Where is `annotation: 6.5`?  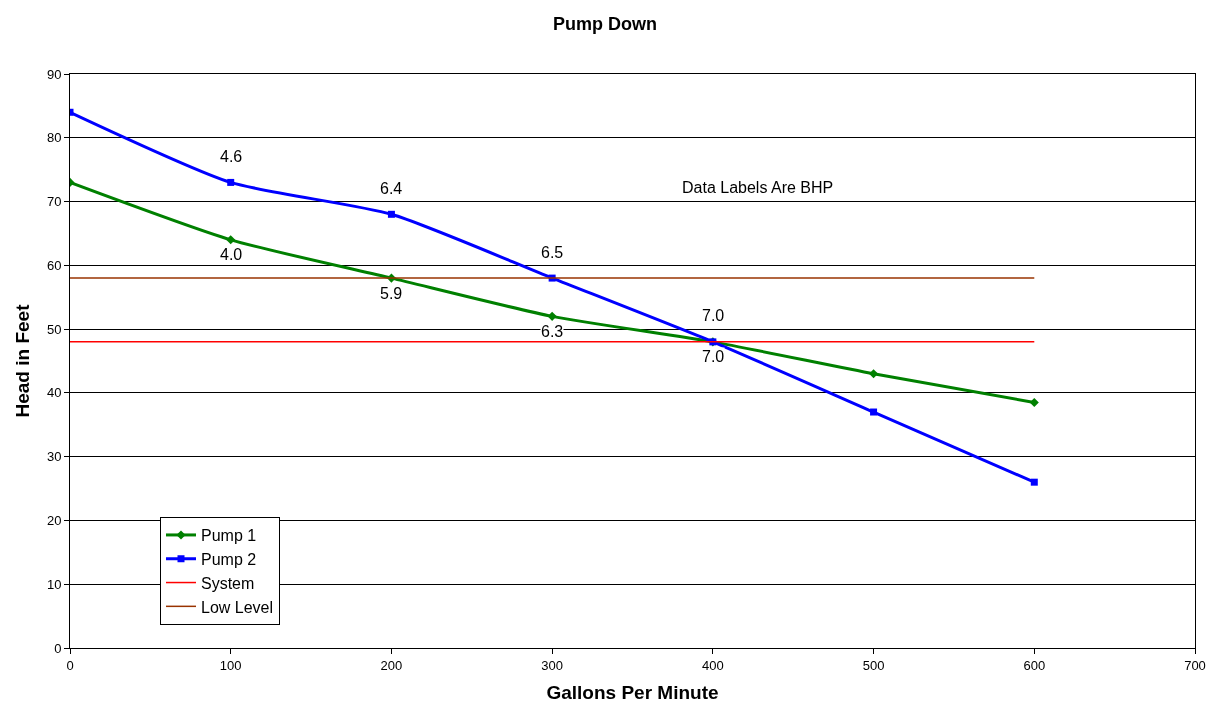 annotation: 6.5 is located at coordinates (552, 252).